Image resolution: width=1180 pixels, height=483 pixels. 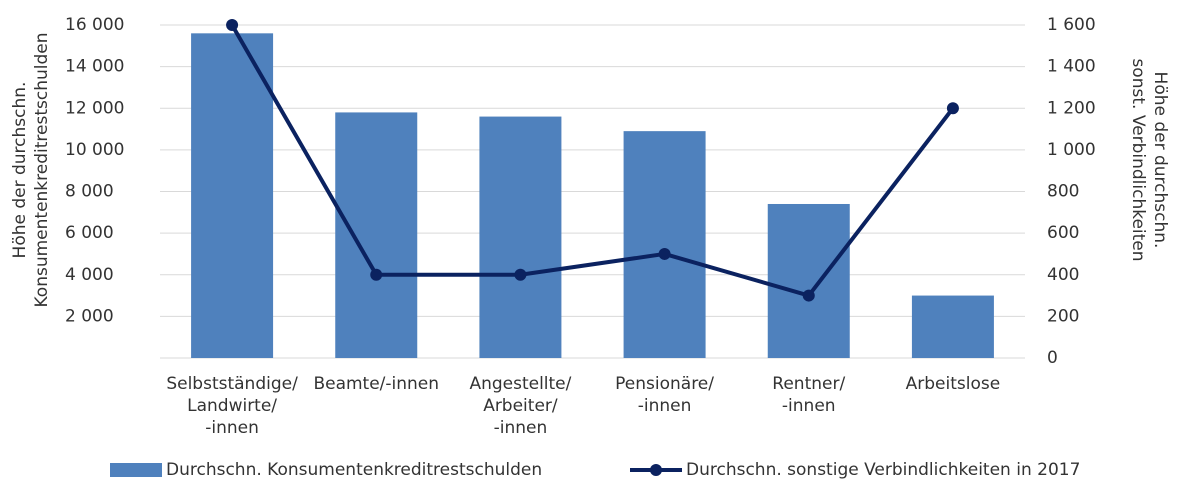 What do you see at coordinates (664, 395) in the screenshot?
I see `x-tick-label: Pensionäre/-innen` at bounding box center [664, 395].